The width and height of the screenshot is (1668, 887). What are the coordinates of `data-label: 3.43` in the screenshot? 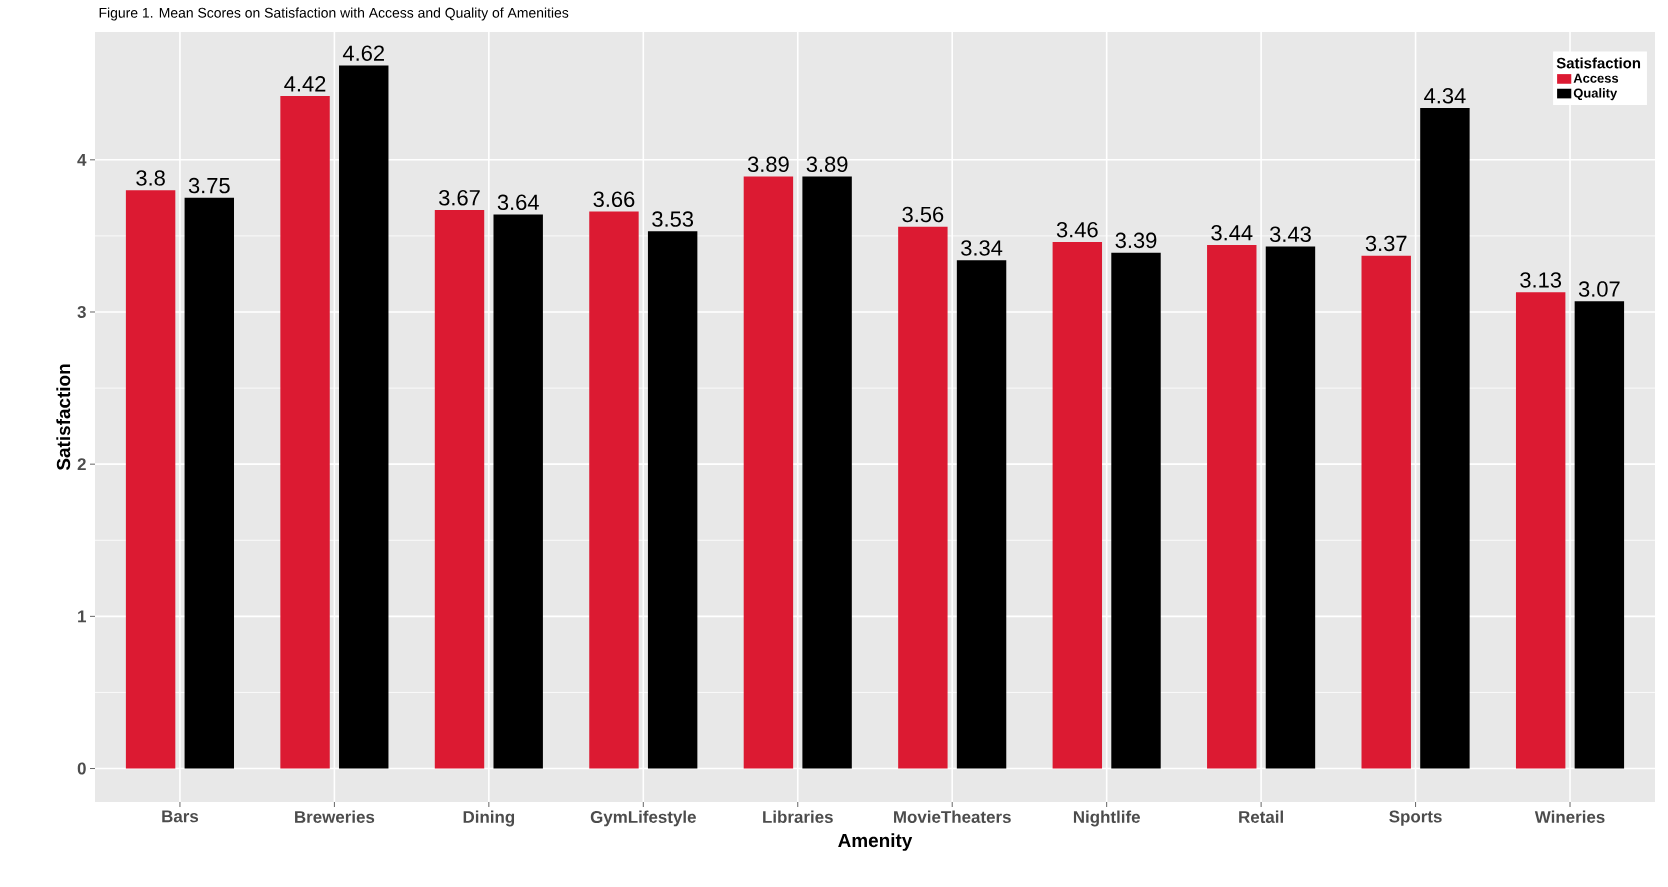 It's located at (1290, 234).